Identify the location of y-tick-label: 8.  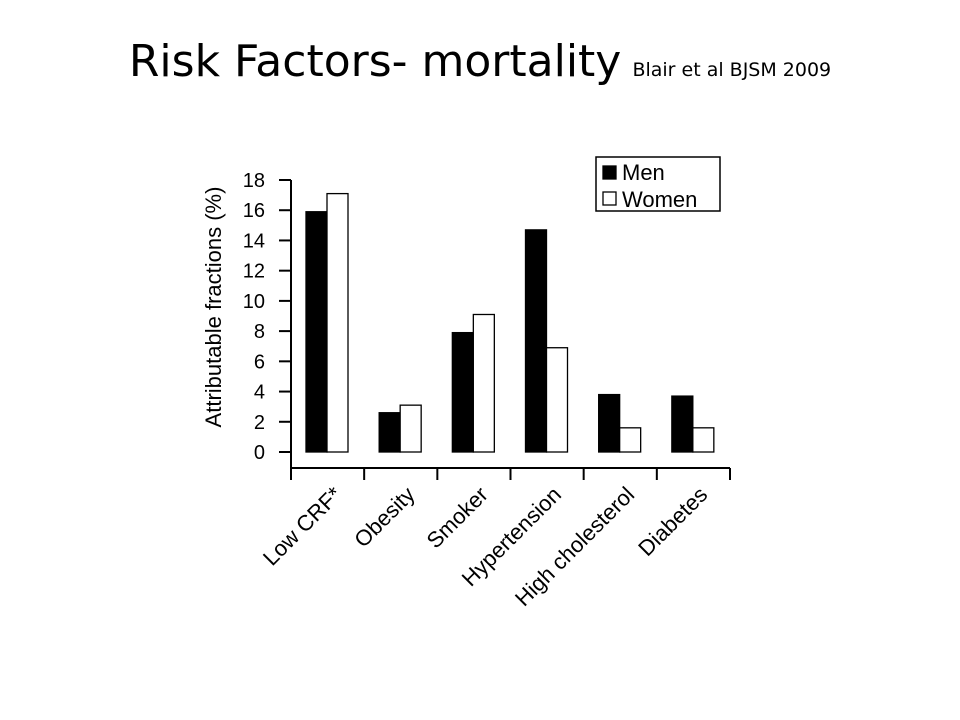
(259, 332).